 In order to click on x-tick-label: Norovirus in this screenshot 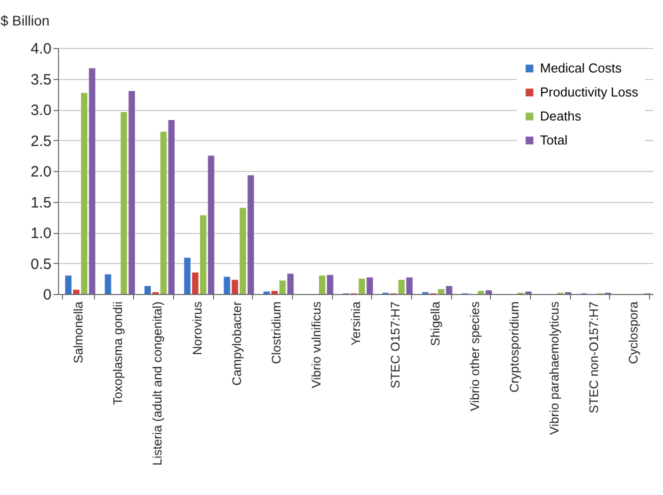, I will do `click(197, 328)`.